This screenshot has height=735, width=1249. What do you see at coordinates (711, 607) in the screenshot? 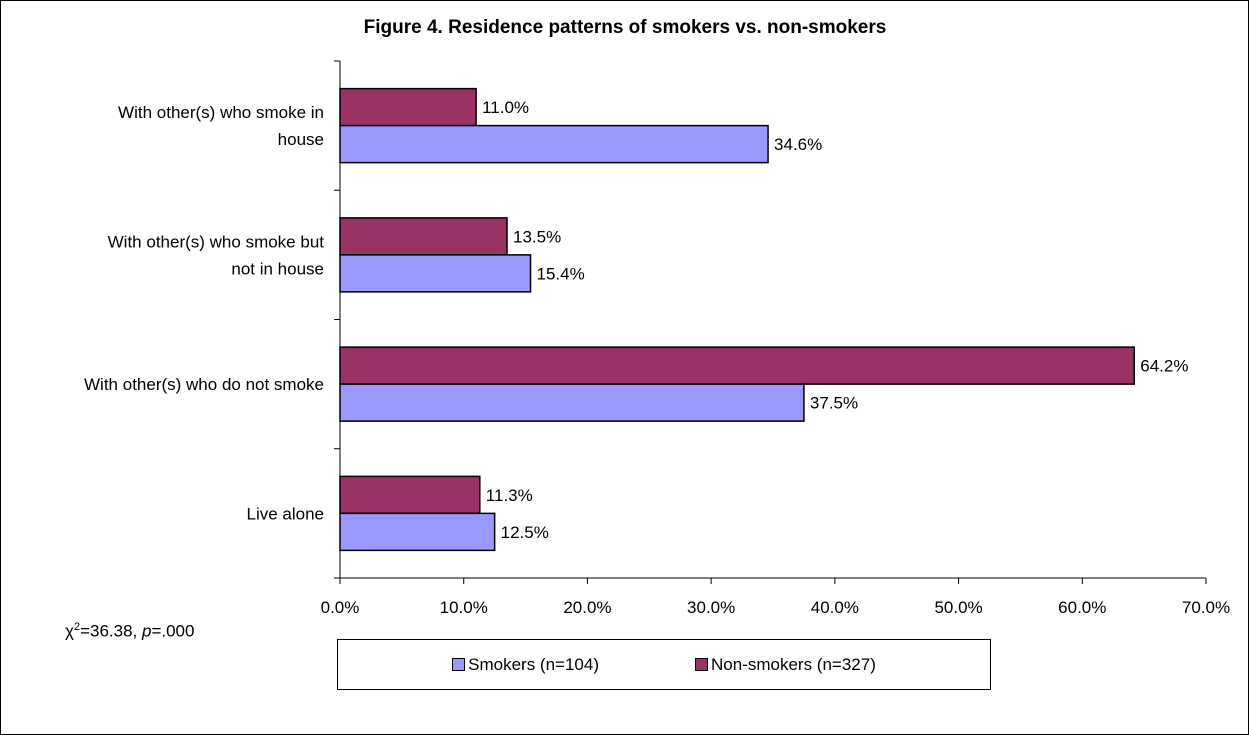
I see `x-tick-label: 30.0%` at bounding box center [711, 607].